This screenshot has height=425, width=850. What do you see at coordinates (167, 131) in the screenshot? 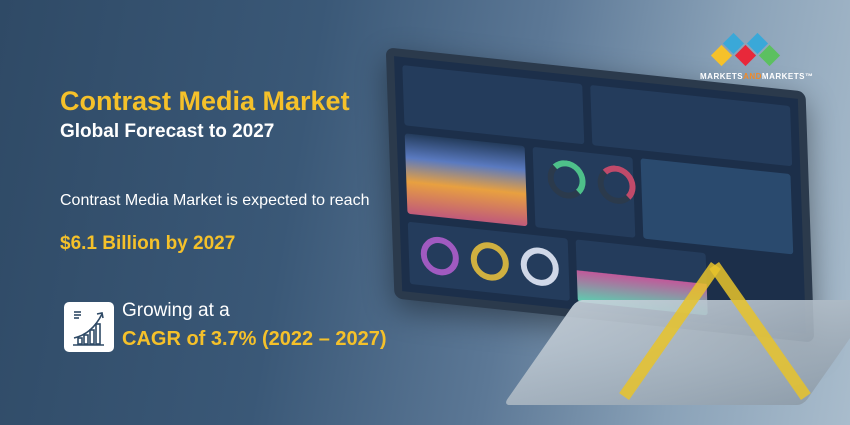
I see `subtitle: Global Forecast to 2027` at bounding box center [167, 131].